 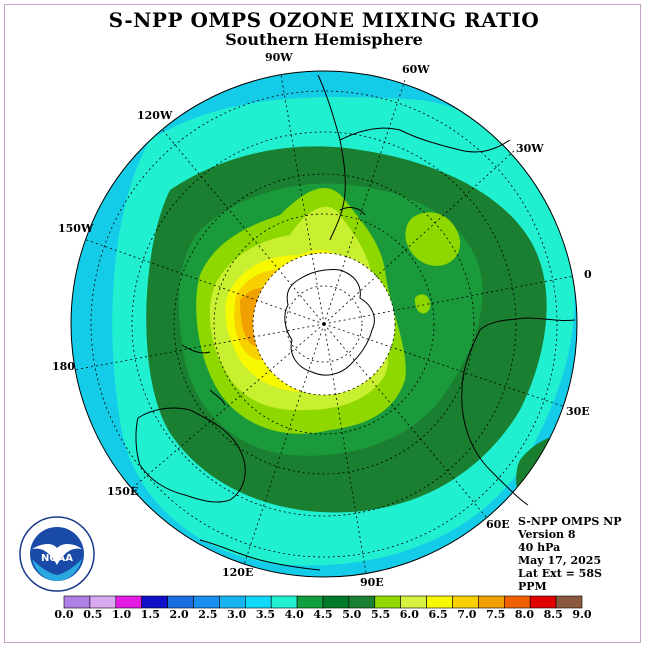 What do you see at coordinates (433, 239) in the screenshot?
I see `field-lime-east` at bounding box center [433, 239].